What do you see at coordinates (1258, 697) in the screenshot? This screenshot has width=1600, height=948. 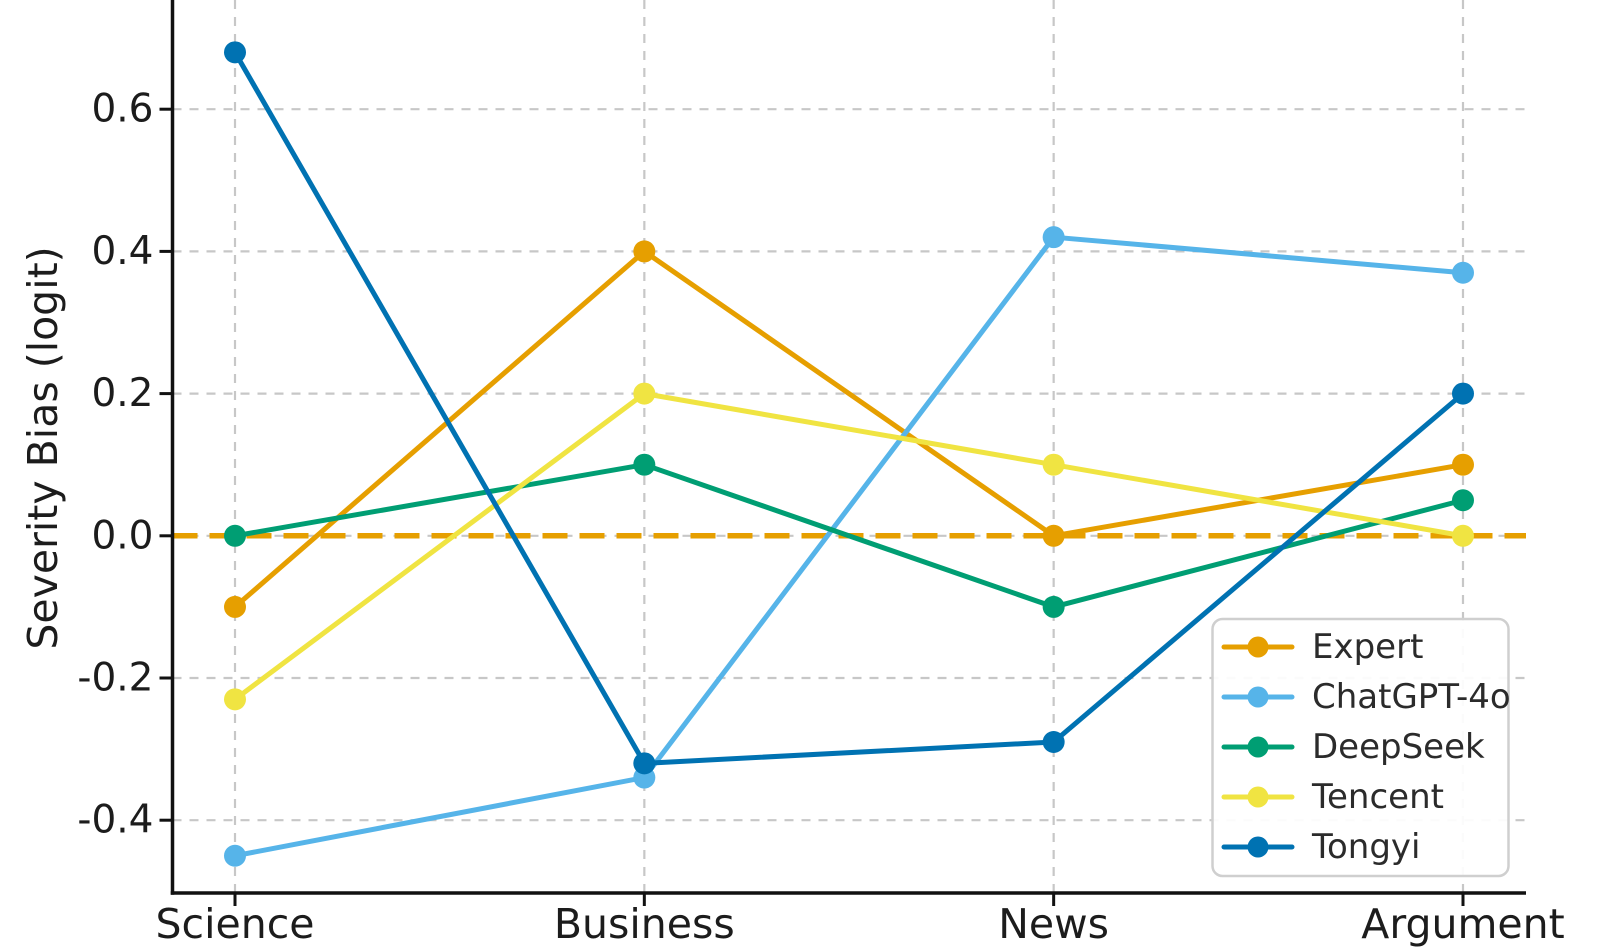 I see `legend-marker-chatgpt-4o` at bounding box center [1258, 697].